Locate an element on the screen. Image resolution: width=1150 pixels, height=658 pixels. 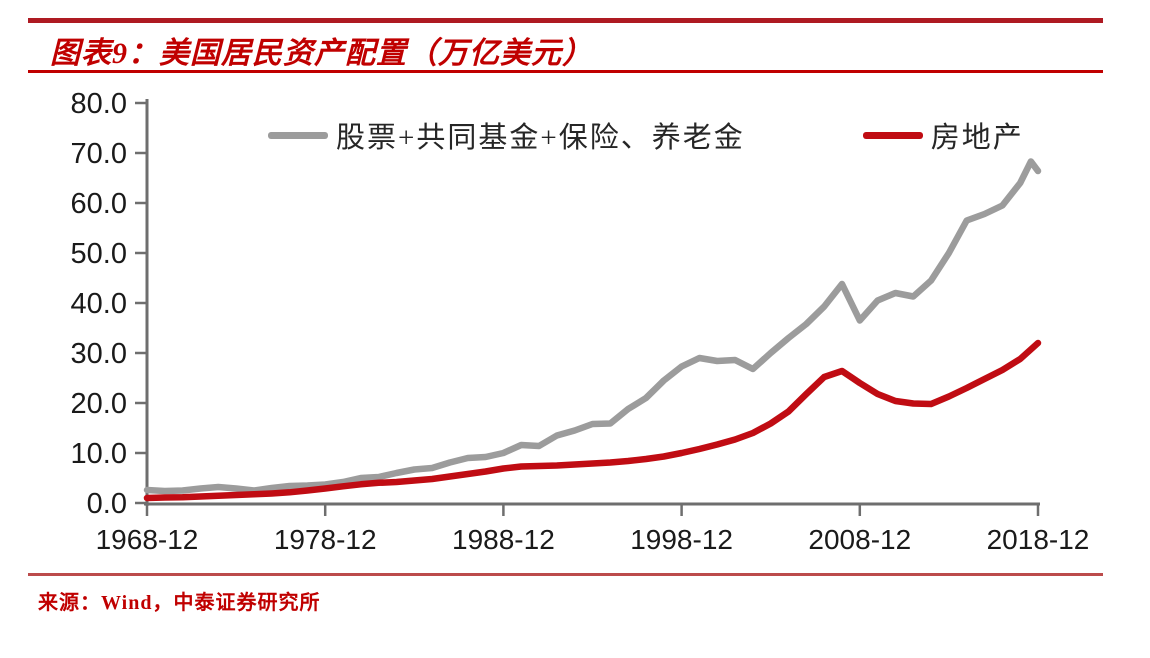
y-tick-label: 70.0 is located at coordinates (99, 154).